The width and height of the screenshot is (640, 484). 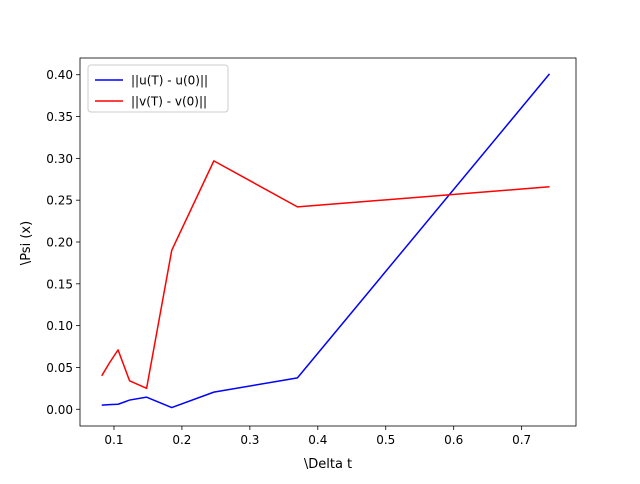 What do you see at coordinates (59, 326) in the screenshot?
I see `y-tick-label: 0.10` at bounding box center [59, 326].